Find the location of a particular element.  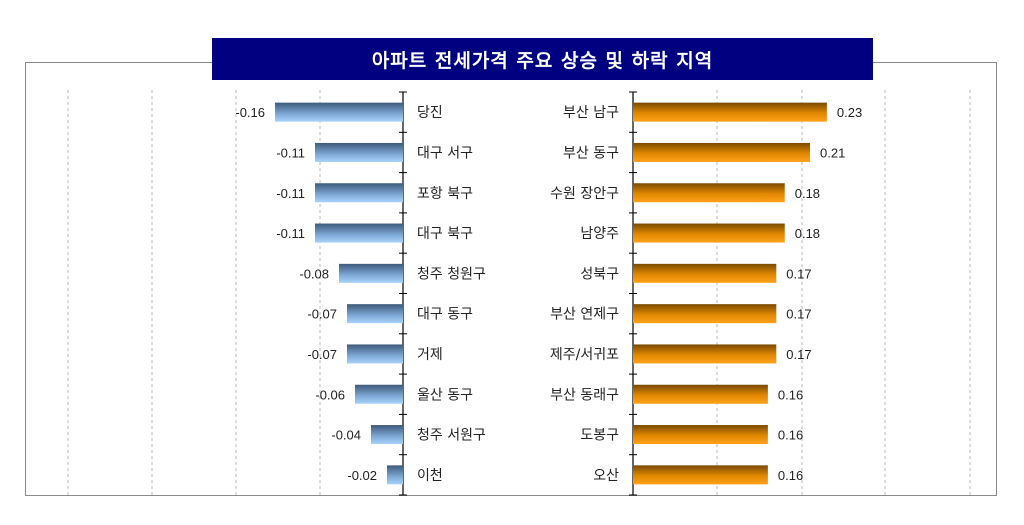

category-label: 청주 청원구 is located at coordinates (451, 274).